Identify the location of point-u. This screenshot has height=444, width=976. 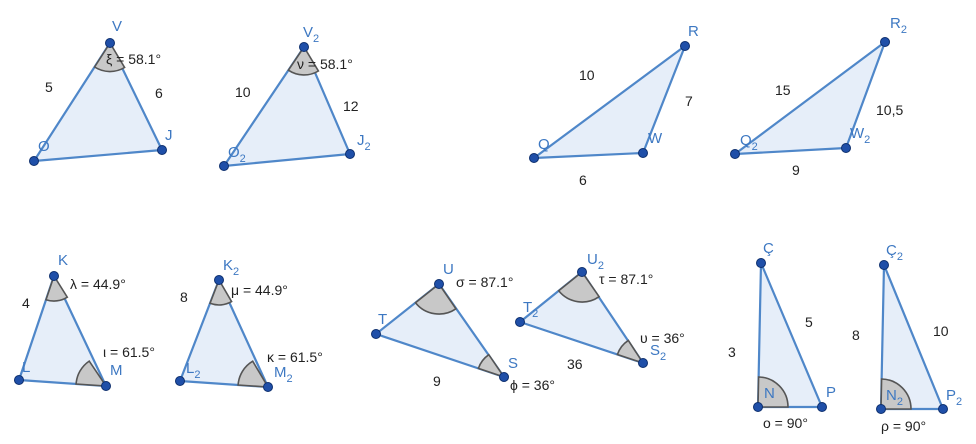
(439, 284).